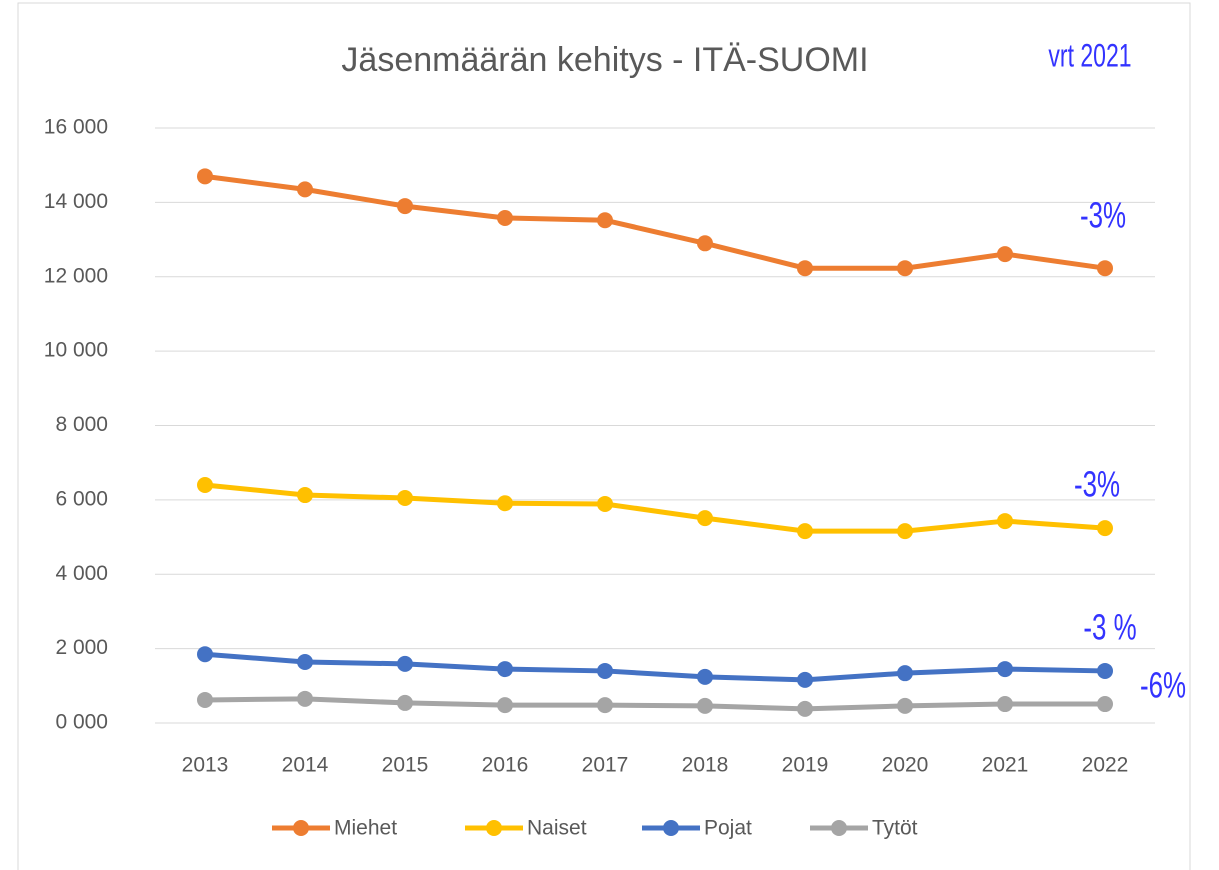 This screenshot has height=870, width=1219. What do you see at coordinates (605, 765) in the screenshot?
I see `x-tick-label: 2017` at bounding box center [605, 765].